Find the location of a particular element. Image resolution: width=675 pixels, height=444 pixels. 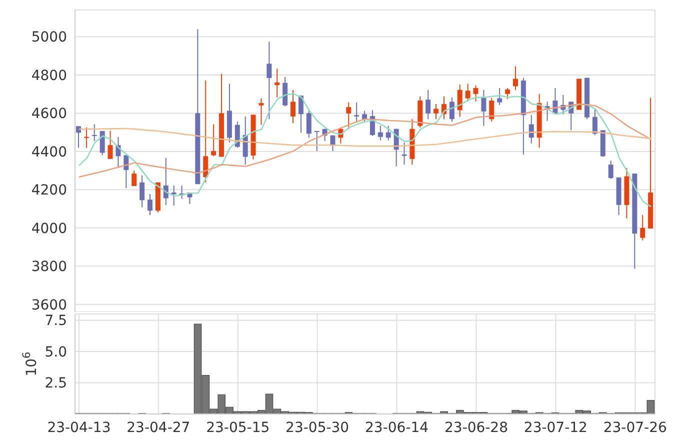

x-tick-label: 23-04-13 is located at coordinates (79, 428).